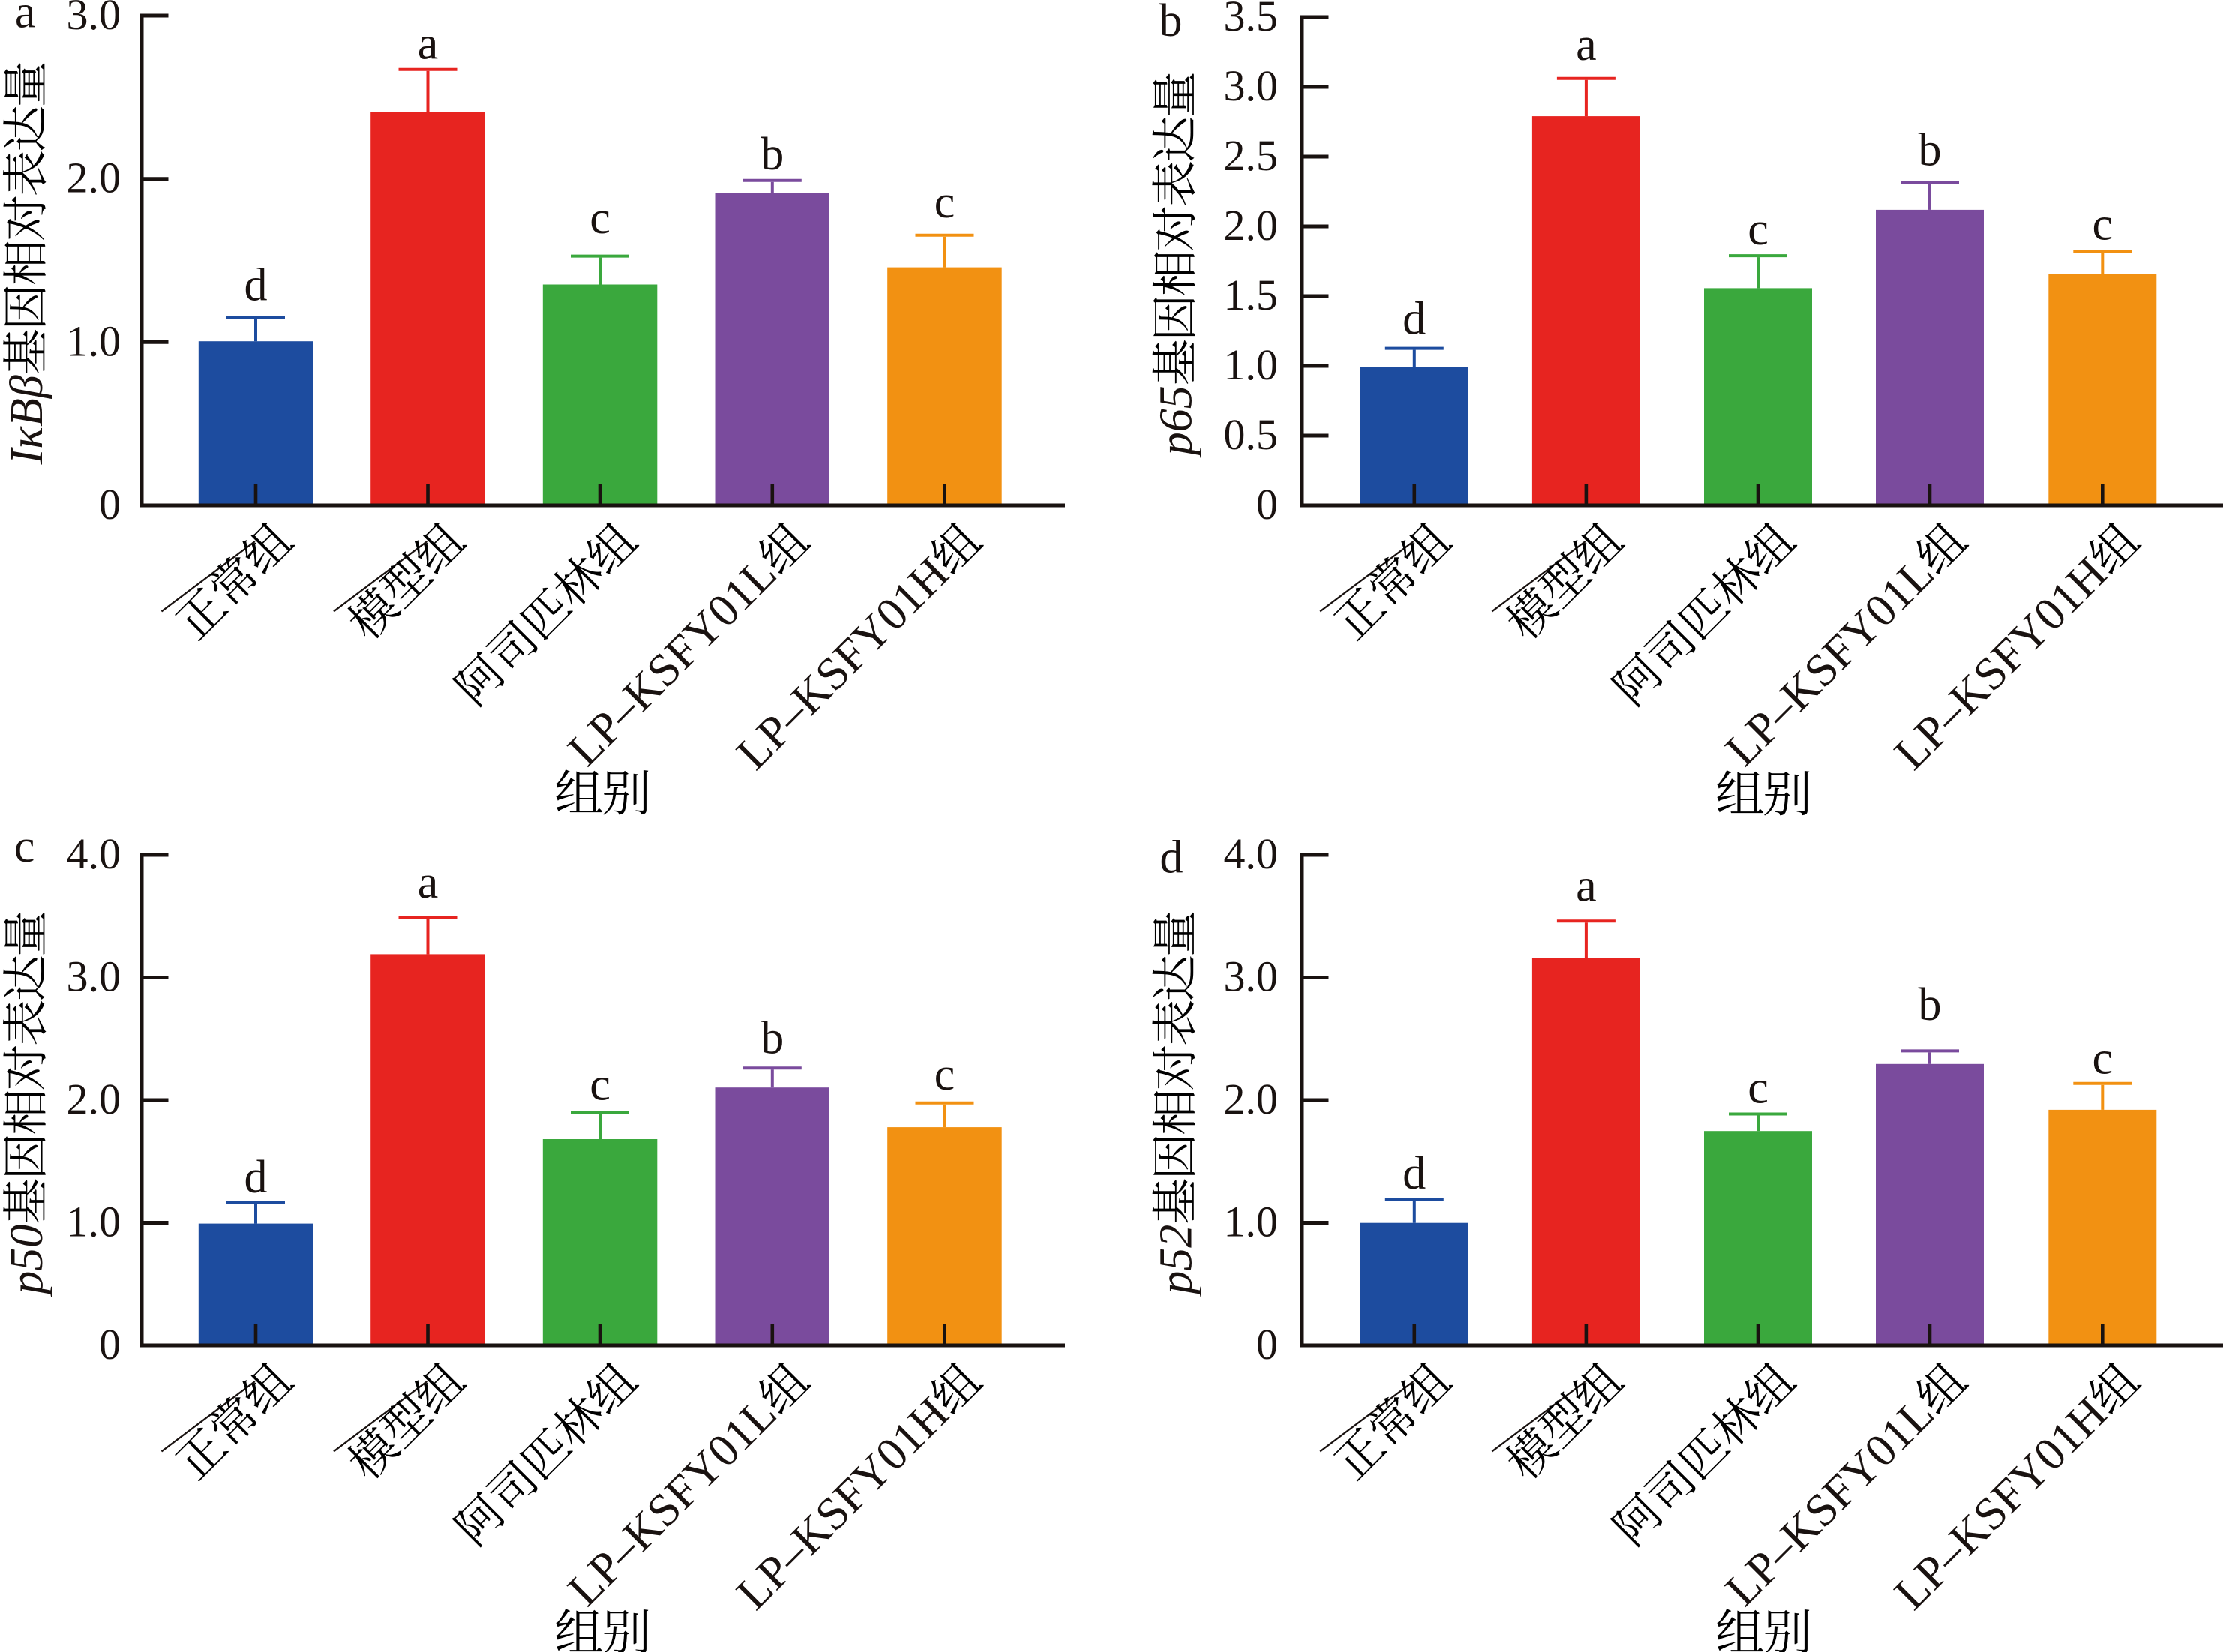 The image size is (2223, 1652). Describe the element at coordinates (27, 420) in the screenshot. I see `svg-text: IκBβ` at that location.